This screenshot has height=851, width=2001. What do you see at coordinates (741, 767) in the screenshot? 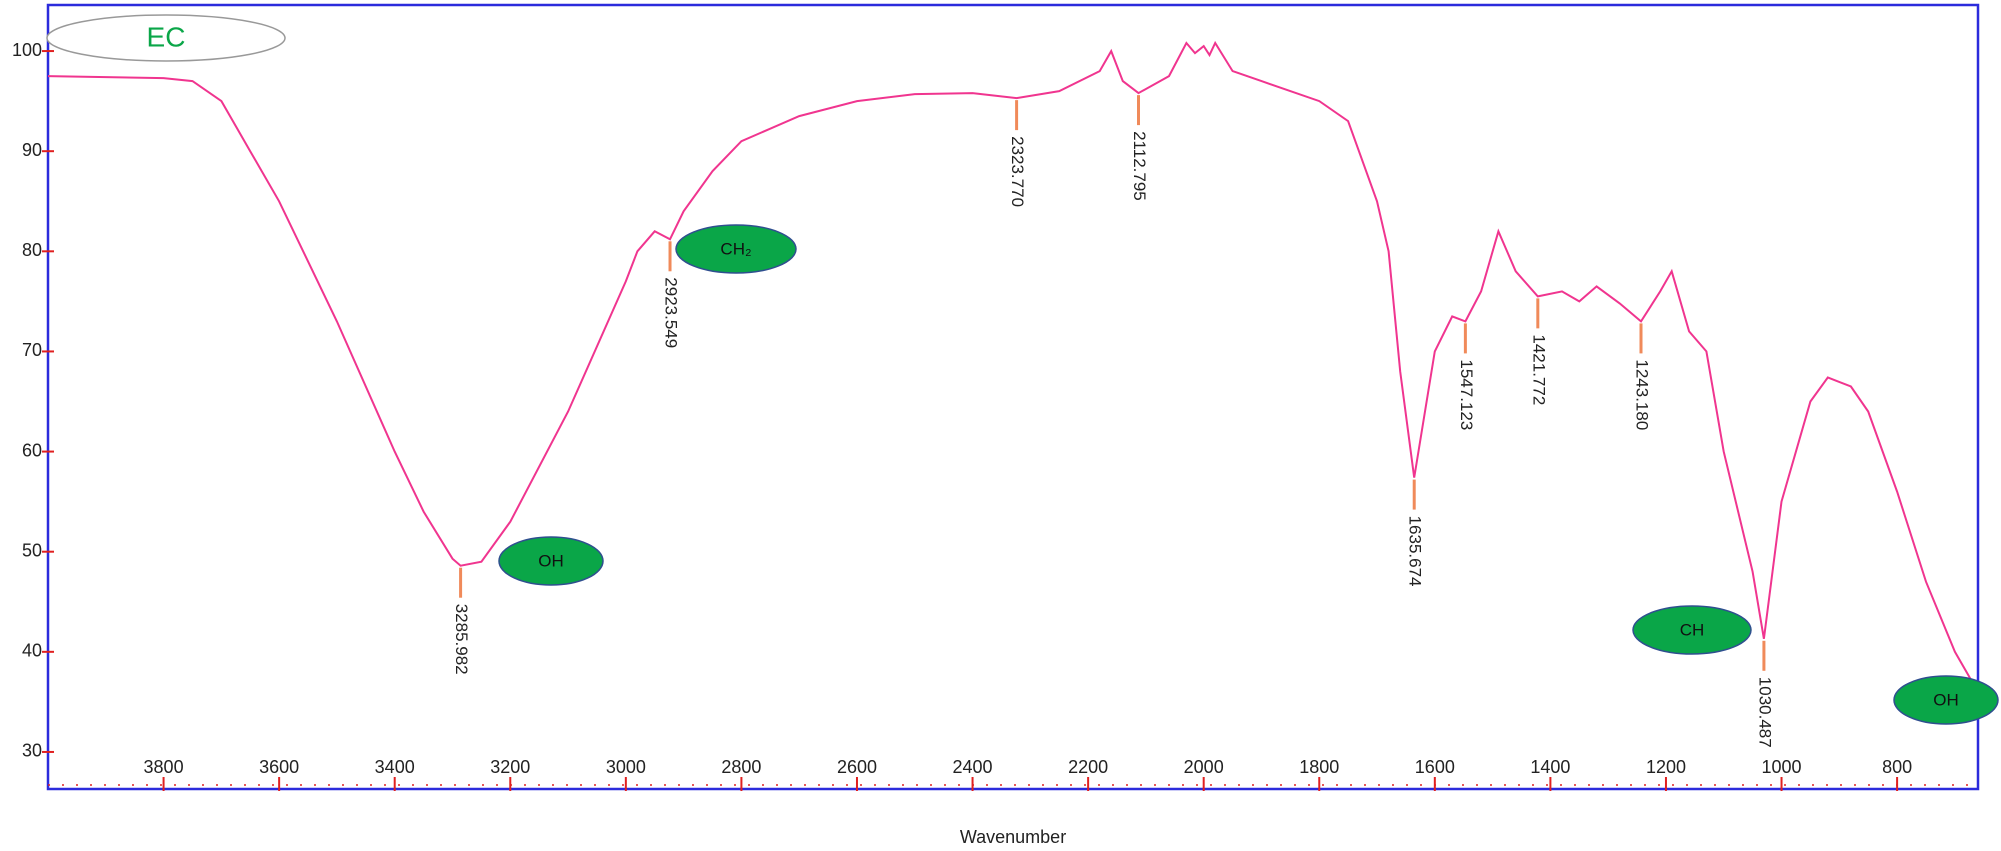
I see `x-tick-label: 2800` at bounding box center [741, 767].